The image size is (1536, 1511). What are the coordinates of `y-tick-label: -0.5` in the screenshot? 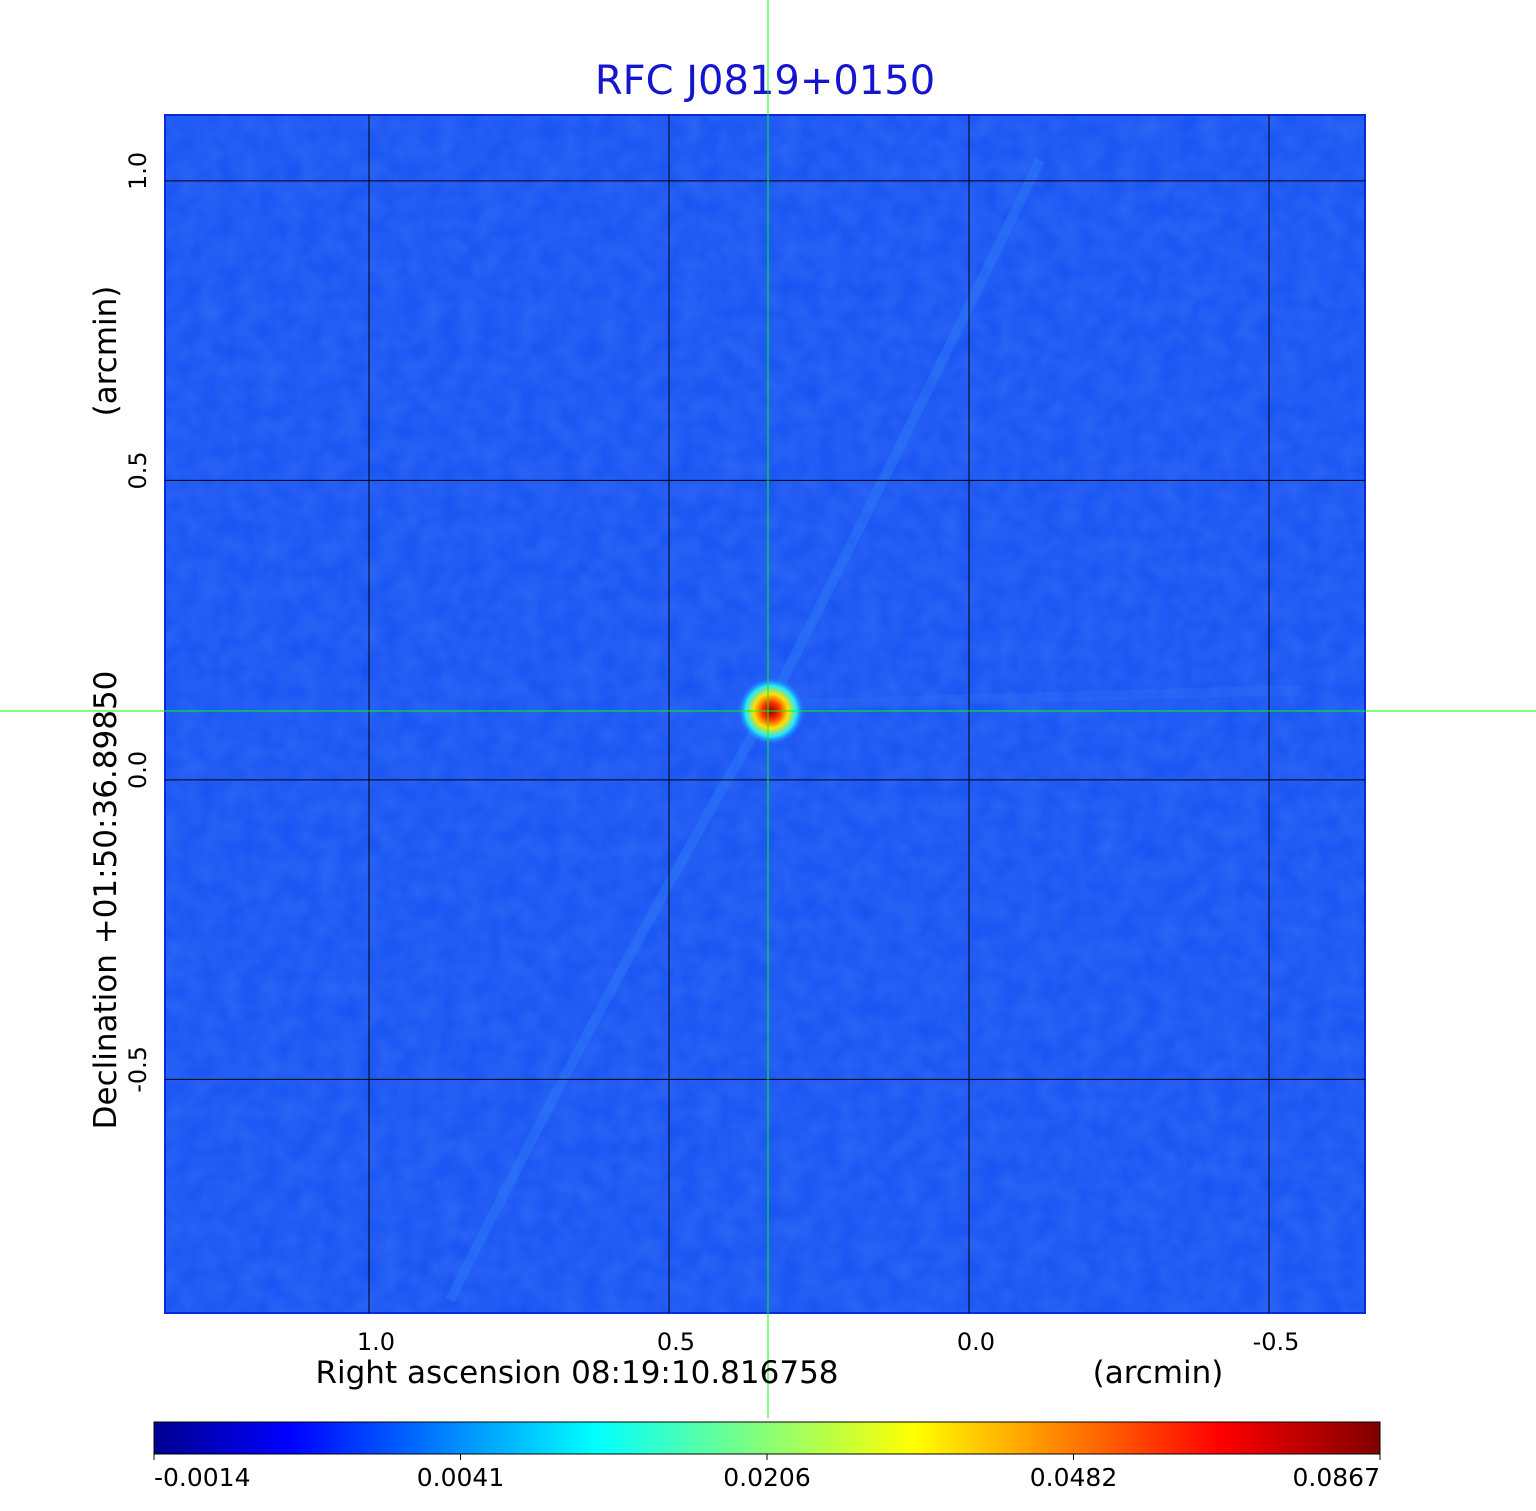 It's located at (138, 1069).